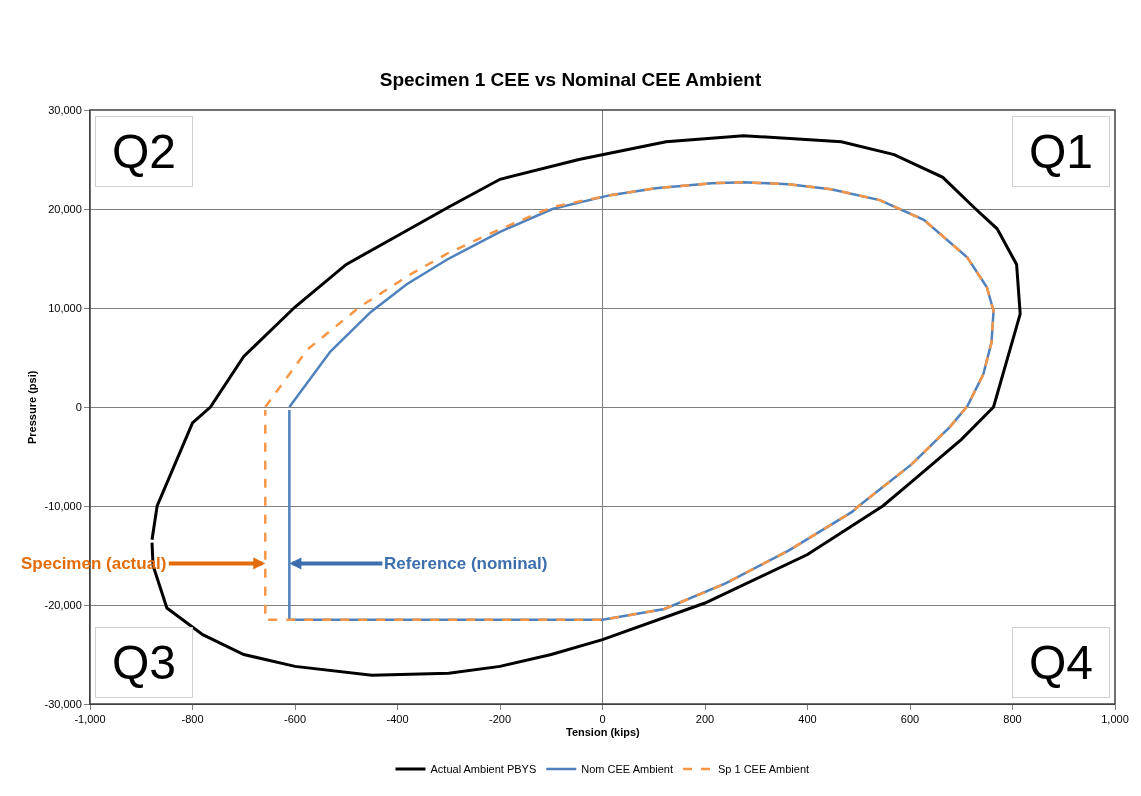 Image resolution: width=1141 pixels, height=796 pixels. I want to click on x-tick-label: -800, so click(192, 719).